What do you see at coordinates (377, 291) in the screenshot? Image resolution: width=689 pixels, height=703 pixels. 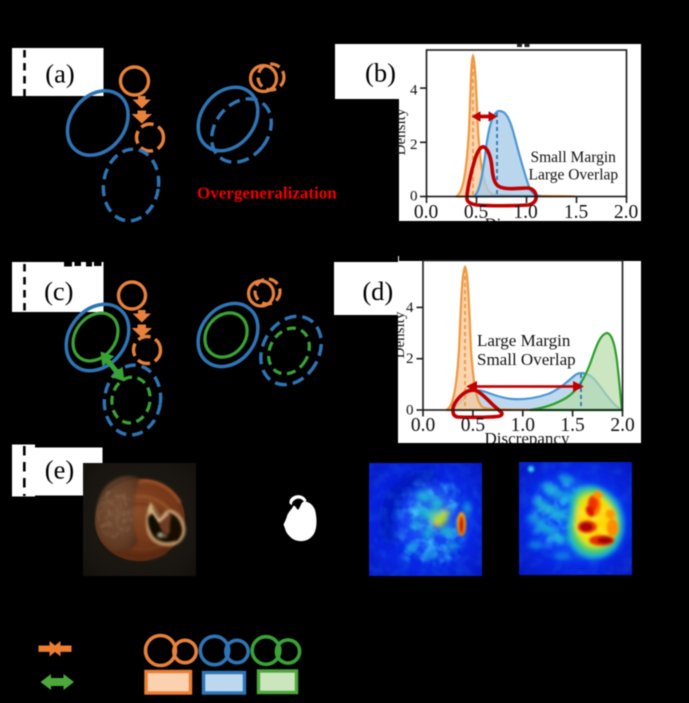 I see `svg-text: (d)` at bounding box center [377, 291].